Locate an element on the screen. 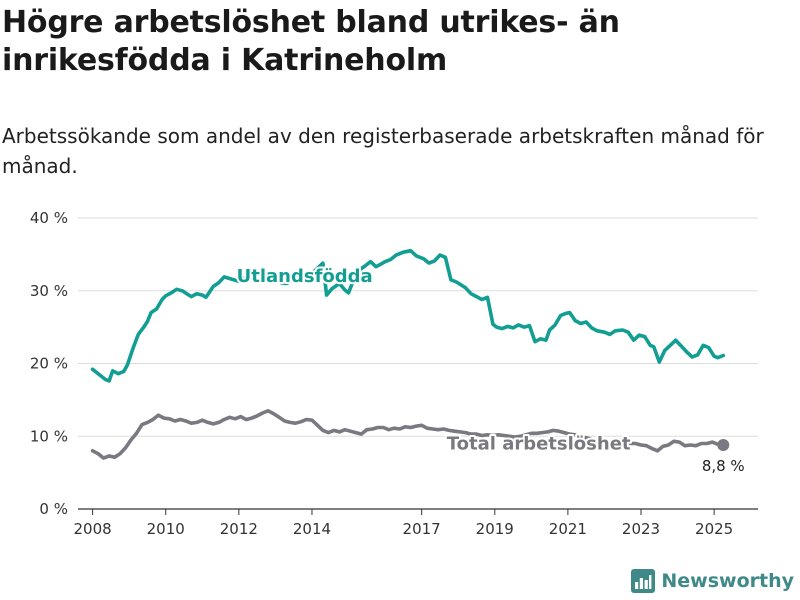 The height and width of the screenshot is (600, 800). x-tick-label: 2021 is located at coordinates (568, 529).